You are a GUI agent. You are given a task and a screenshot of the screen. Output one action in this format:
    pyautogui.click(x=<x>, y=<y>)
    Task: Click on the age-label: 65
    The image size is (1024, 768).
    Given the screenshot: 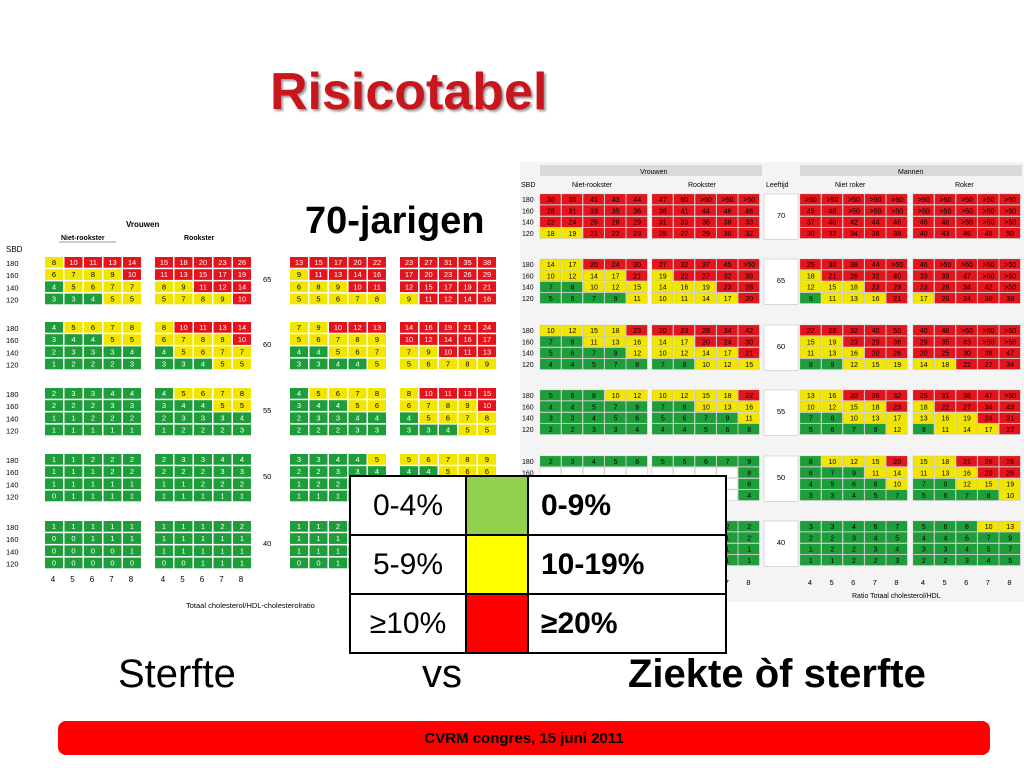 What is the action you would take?
    pyautogui.click(x=781, y=280)
    